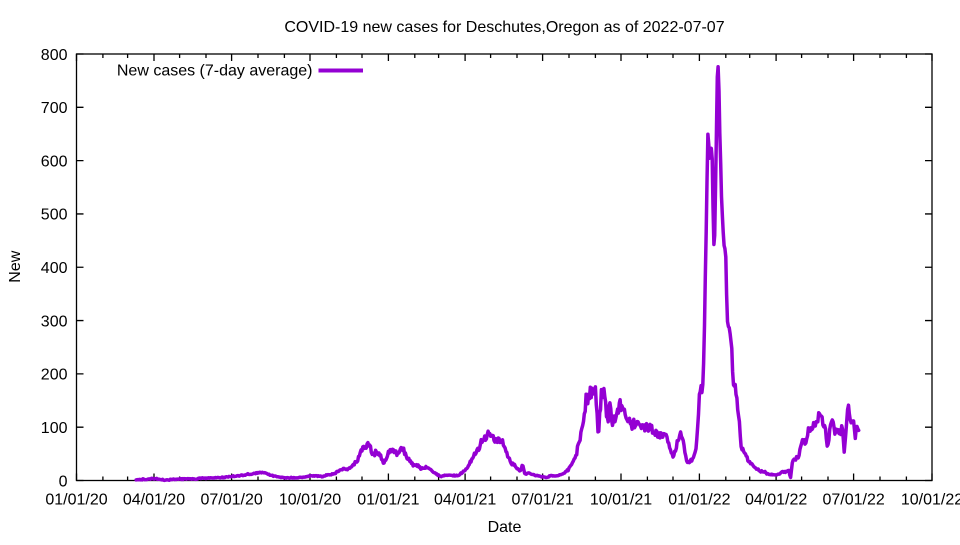  I want to click on svg-text: 300, so click(54, 321).